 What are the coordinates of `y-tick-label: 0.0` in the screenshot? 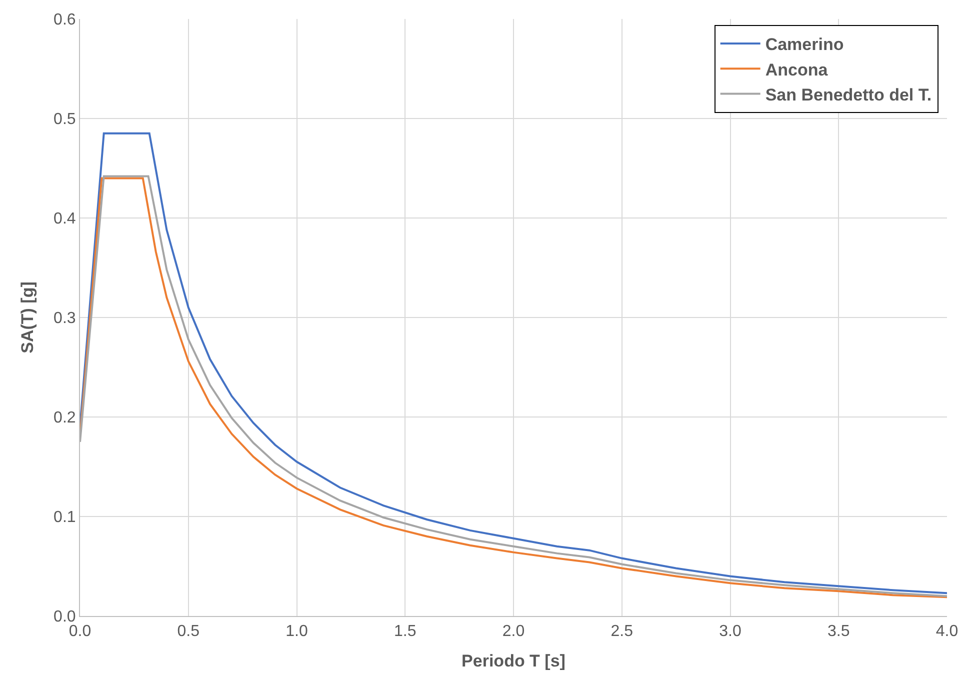 It's located at (65, 617).